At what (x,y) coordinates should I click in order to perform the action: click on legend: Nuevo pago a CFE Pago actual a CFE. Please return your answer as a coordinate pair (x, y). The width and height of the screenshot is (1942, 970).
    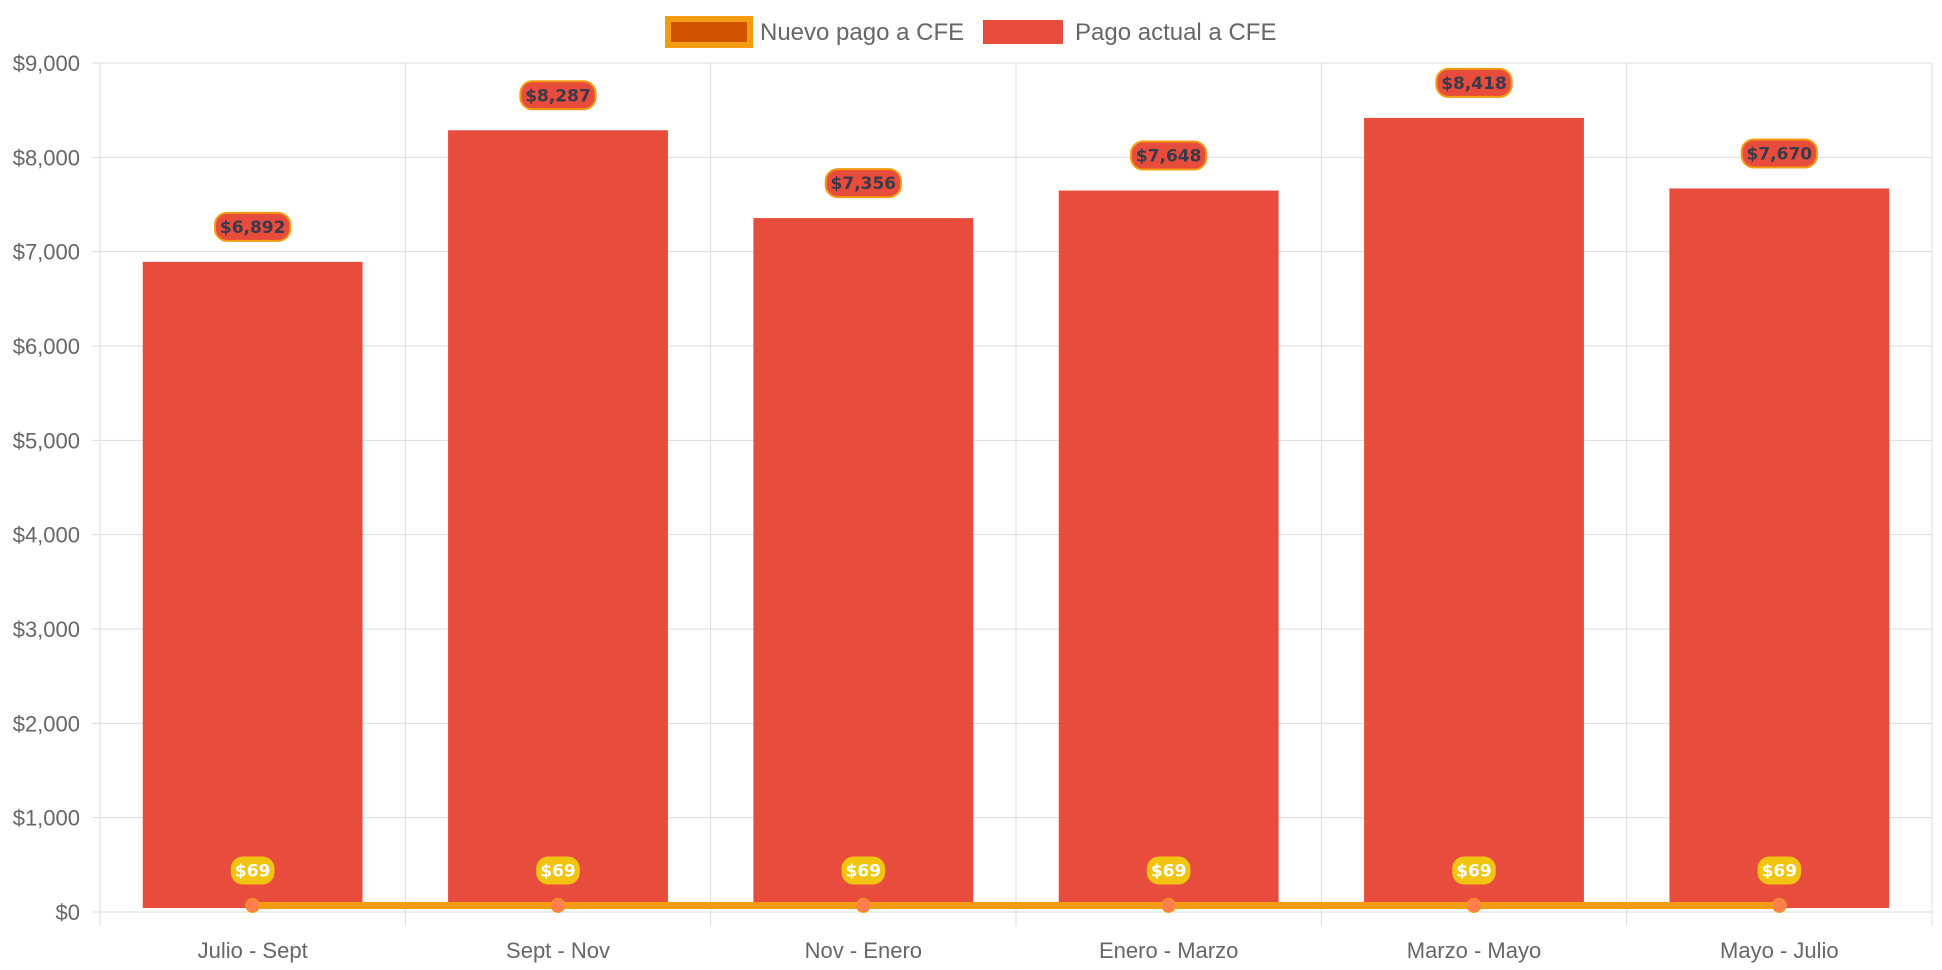
    Looking at the image, I should click on (970, 32).